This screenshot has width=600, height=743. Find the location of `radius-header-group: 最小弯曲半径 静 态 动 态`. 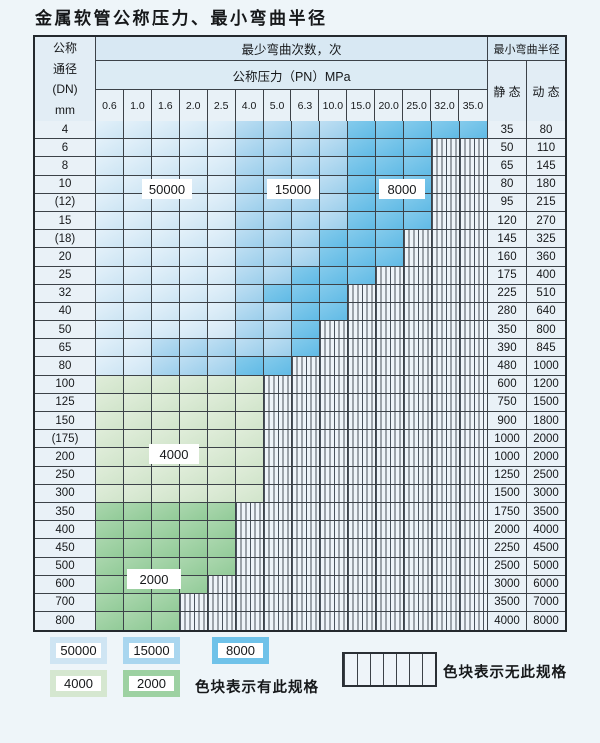

radius-header-group: 最小弯曲半径 静 态 动 态 is located at coordinates (526, 79).